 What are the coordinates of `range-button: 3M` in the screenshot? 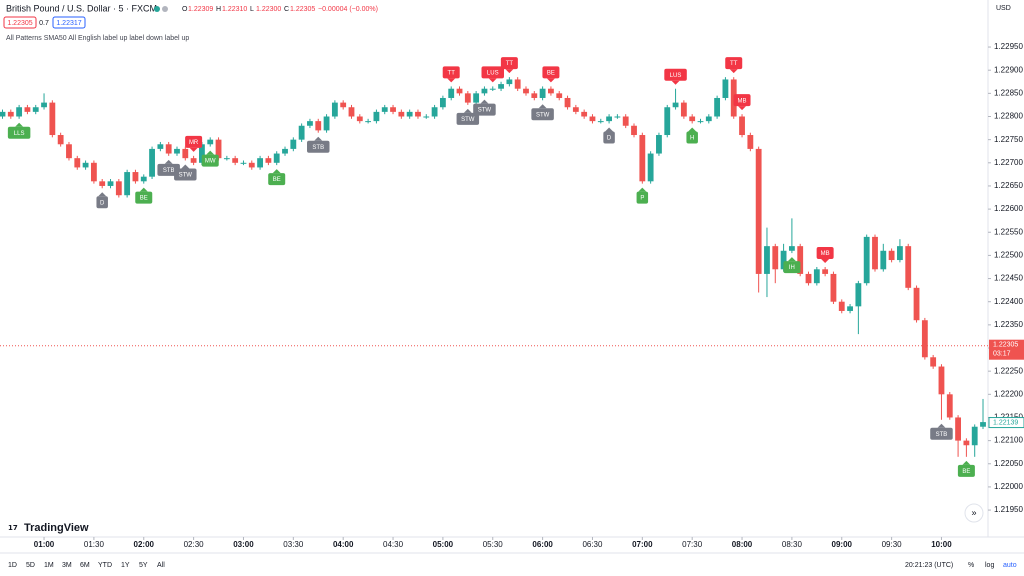 It's located at (67, 565).